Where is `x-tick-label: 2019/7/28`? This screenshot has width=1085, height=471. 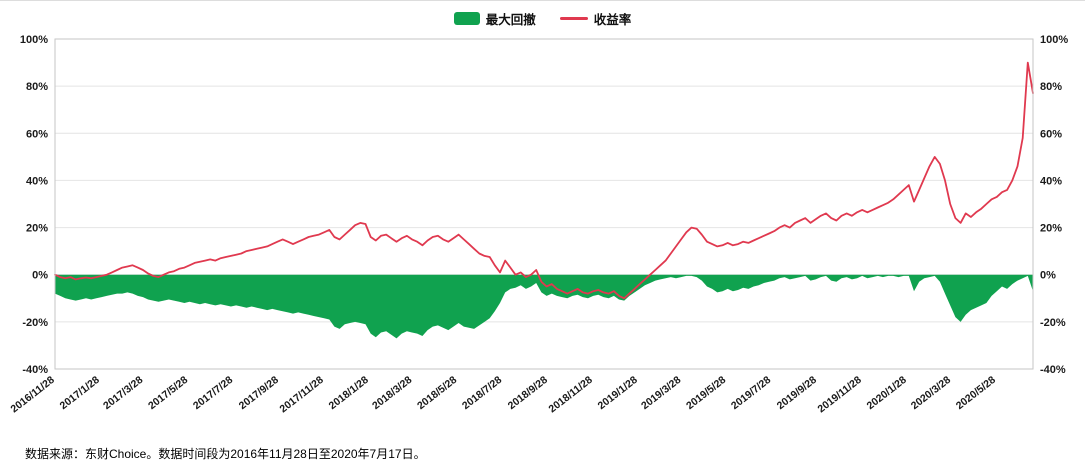 x-tick-label: 2019/7/28 is located at coordinates (751, 393).